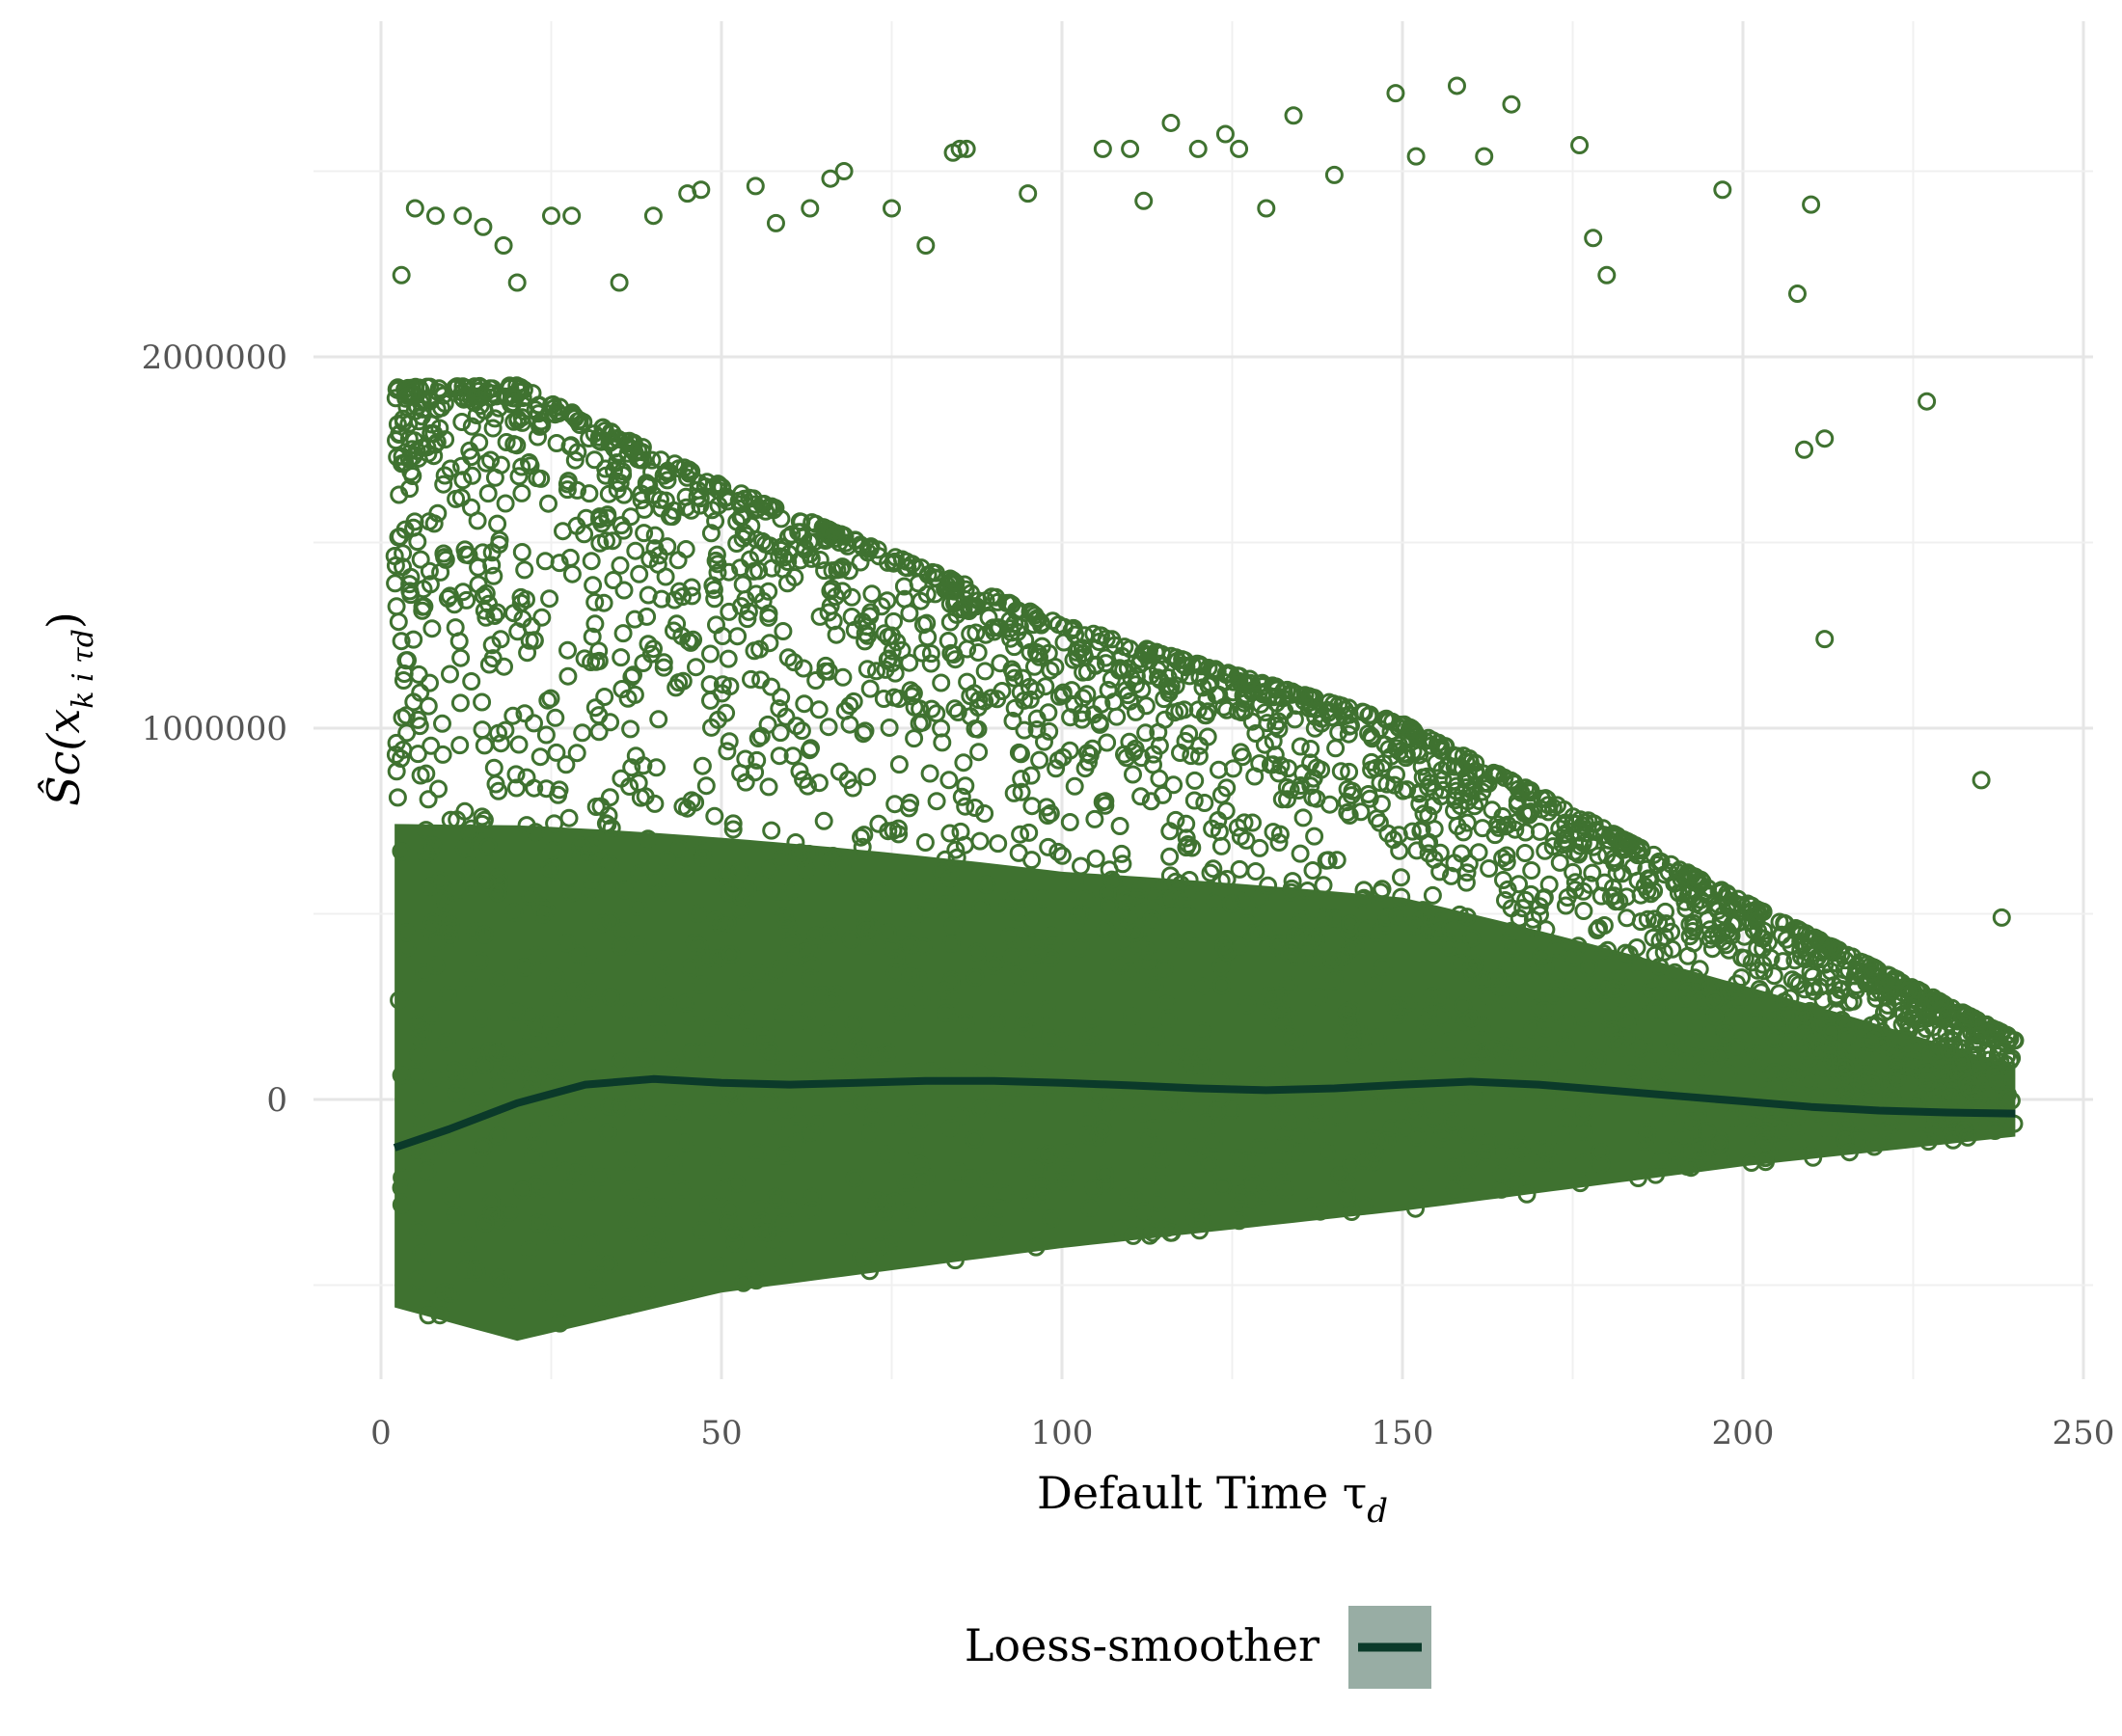 The height and width of the screenshot is (1736, 2122). I want to click on y-axis-title: Ŝc(xk i τd), so click(69, 708).